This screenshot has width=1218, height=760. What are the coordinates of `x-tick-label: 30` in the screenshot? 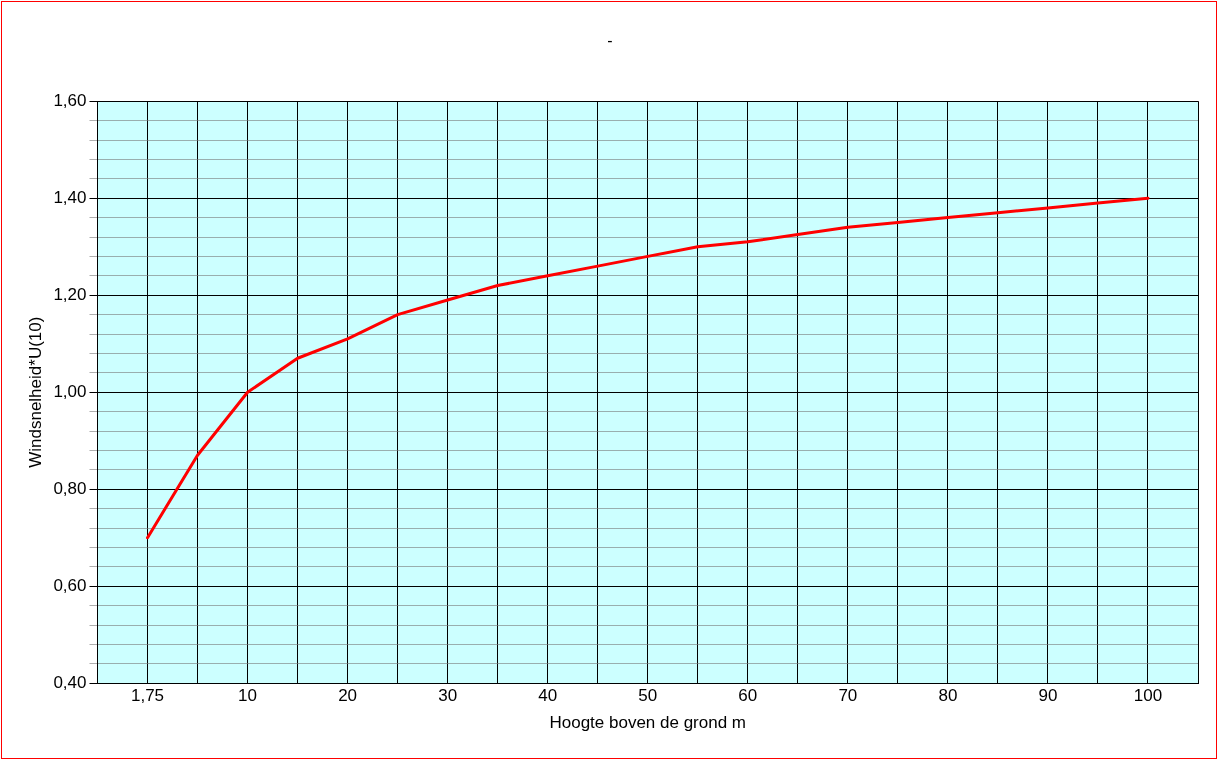 It's located at (448, 696).